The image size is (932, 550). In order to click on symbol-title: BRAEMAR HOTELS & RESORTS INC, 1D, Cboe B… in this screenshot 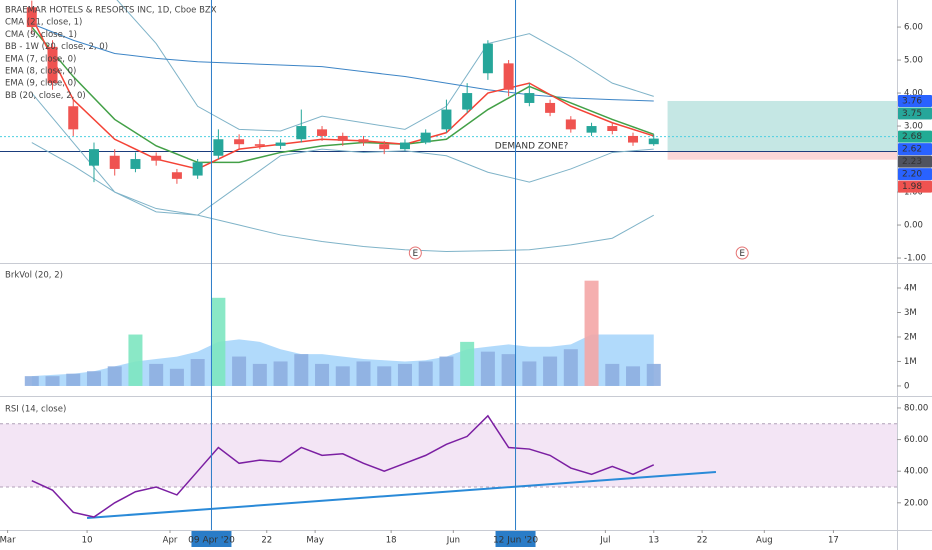, I will do `click(111, 11)`.